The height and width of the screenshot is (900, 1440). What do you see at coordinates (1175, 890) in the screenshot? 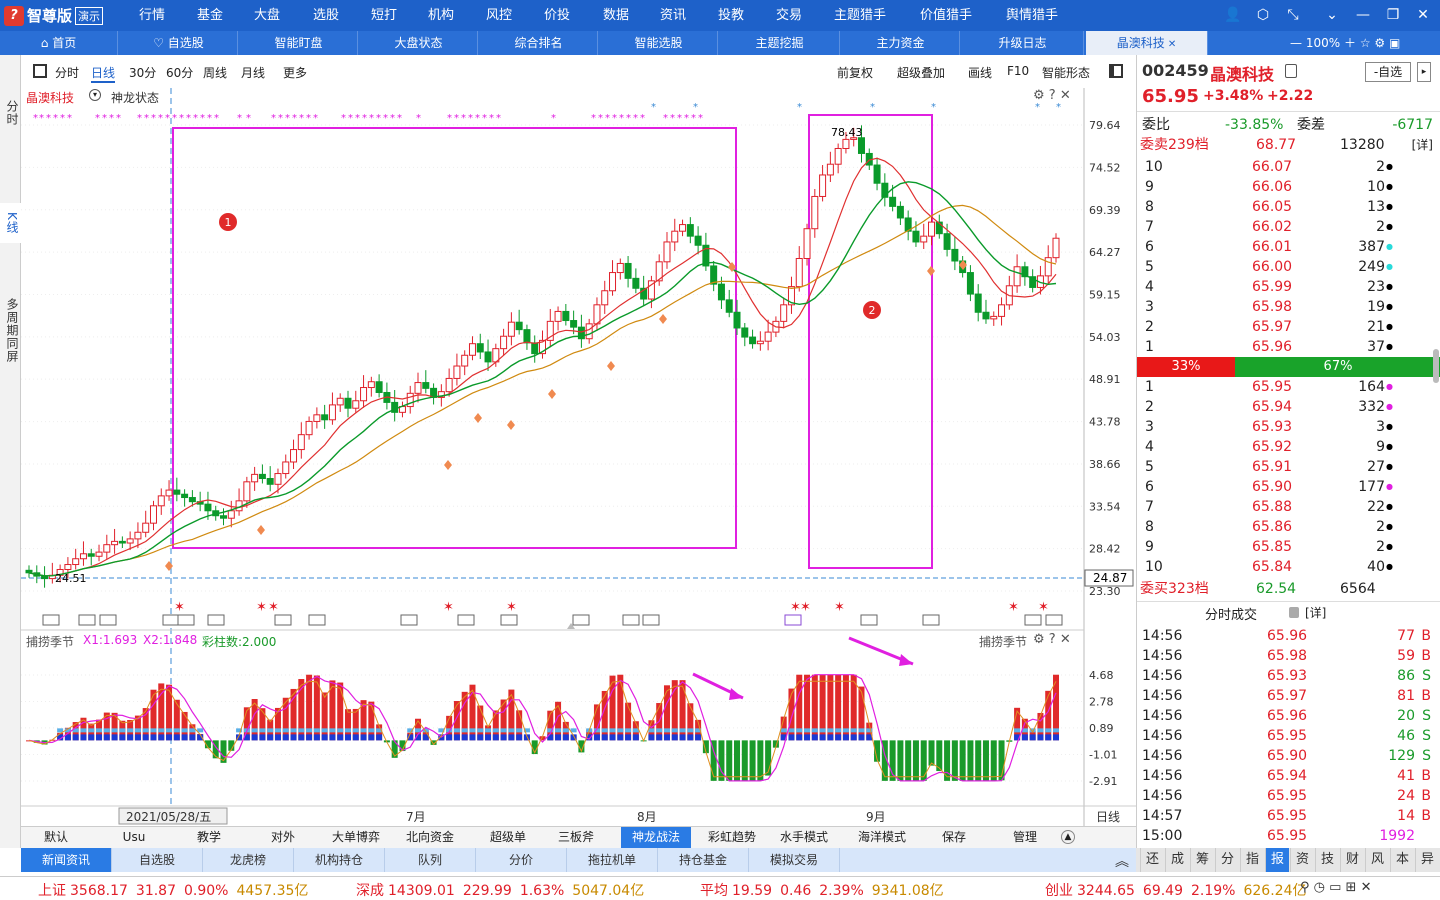
I see `index-quote: 创业 3244.65 69.49 2.19% 626.24亿` at bounding box center [1175, 890].